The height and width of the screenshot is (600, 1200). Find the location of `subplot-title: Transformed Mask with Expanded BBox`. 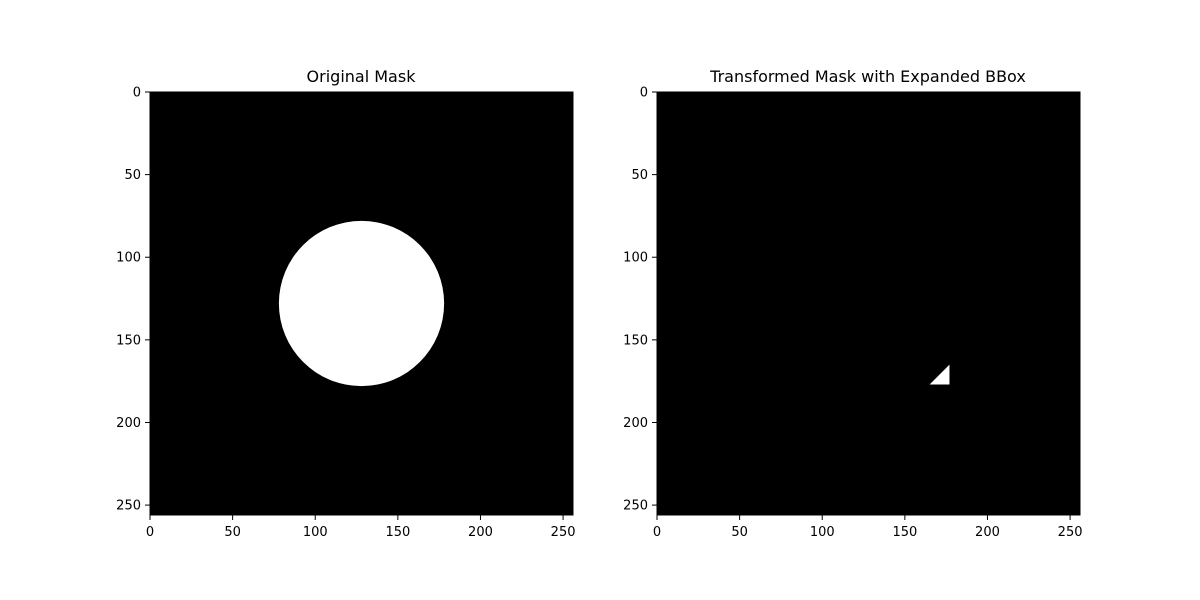

subplot-title: Transformed Mask with Expanded BBox is located at coordinates (867, 76).